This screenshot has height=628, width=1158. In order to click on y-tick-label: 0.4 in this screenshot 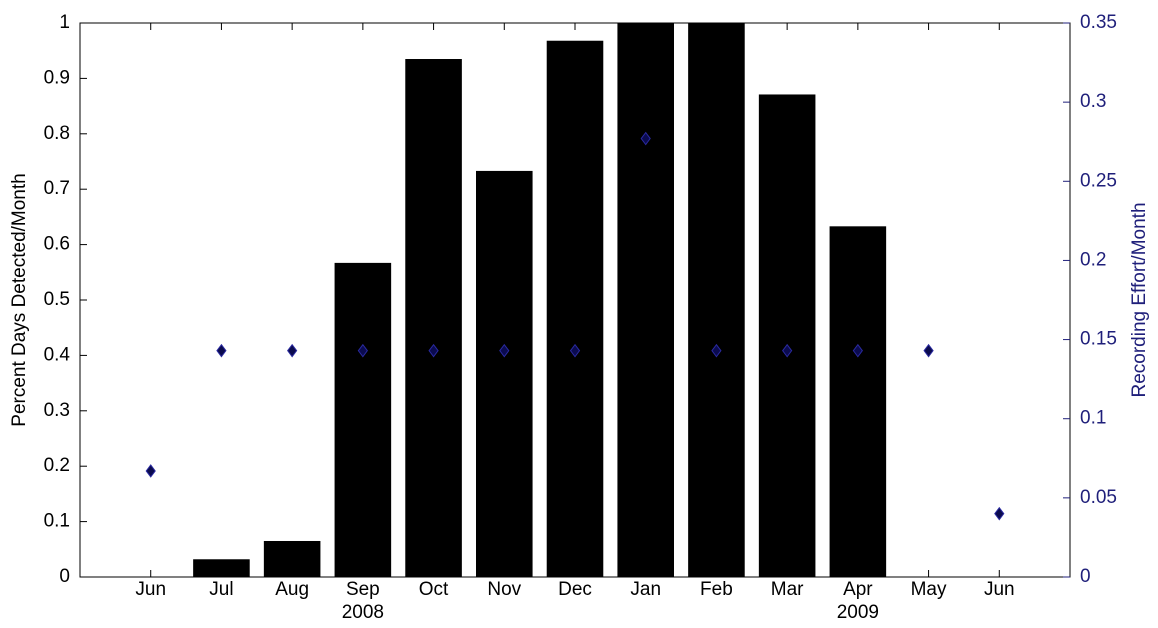, I will do `click(57, 354)`.